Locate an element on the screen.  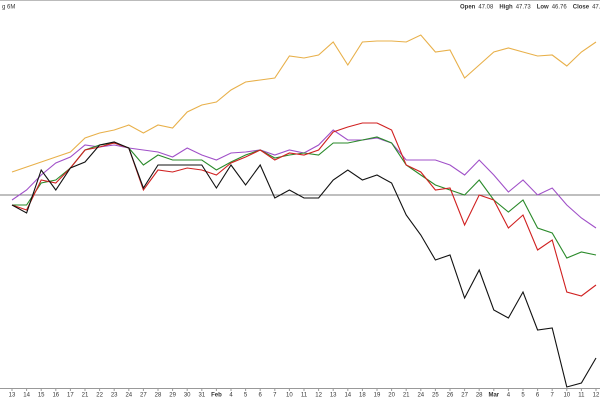
x-tick-label: 22 is located at coordinates (99, 396).